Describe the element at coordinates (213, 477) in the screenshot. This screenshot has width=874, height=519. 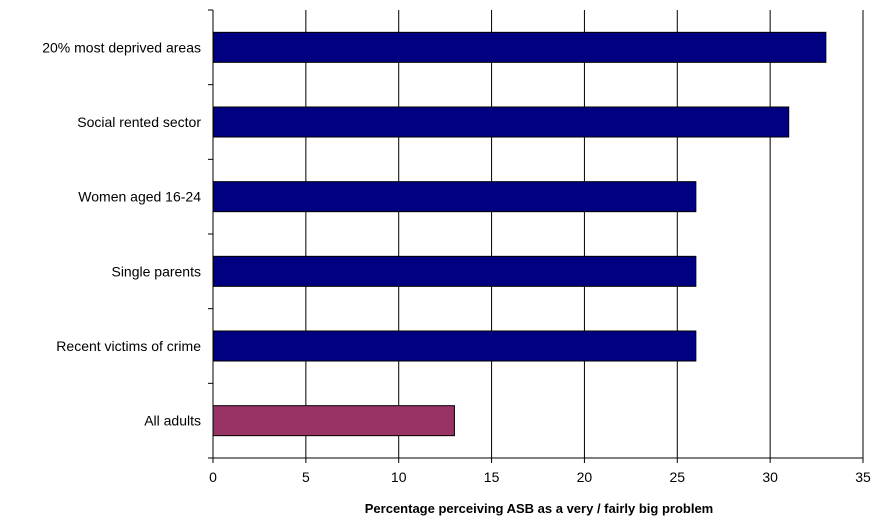
I see `x-tick-label: 0` at that location.